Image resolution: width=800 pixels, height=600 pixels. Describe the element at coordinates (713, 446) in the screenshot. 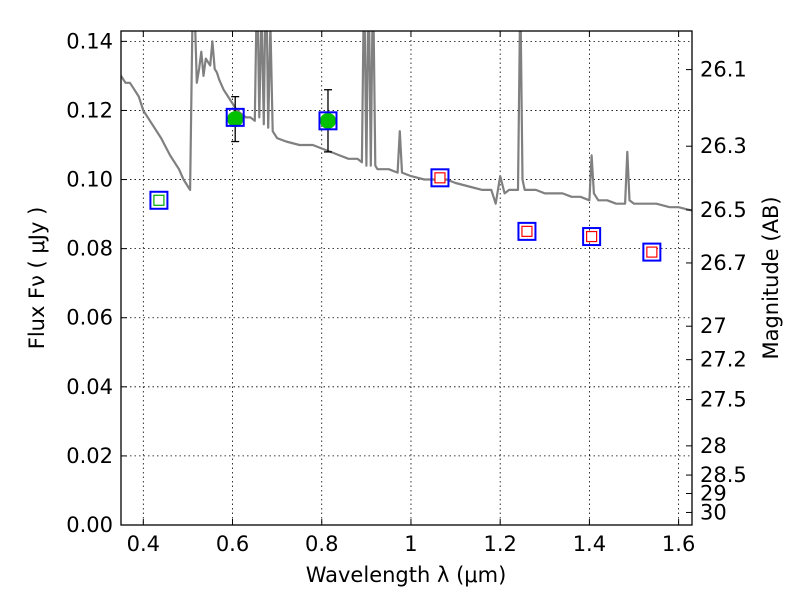

I see `y2-tick-label: 28` at that location.